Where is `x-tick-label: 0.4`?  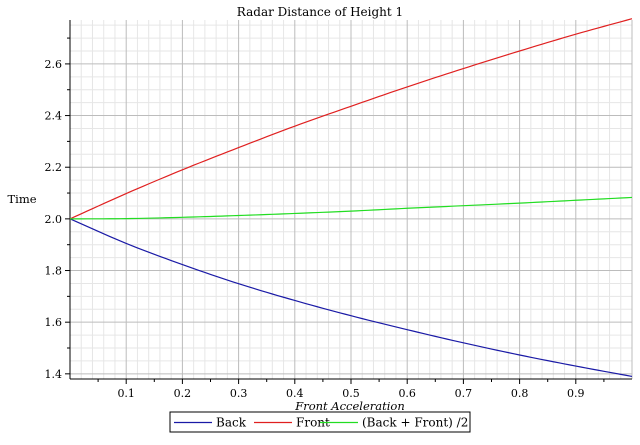
x-tick-label: 0.4 is located at coordinates (295, 393).